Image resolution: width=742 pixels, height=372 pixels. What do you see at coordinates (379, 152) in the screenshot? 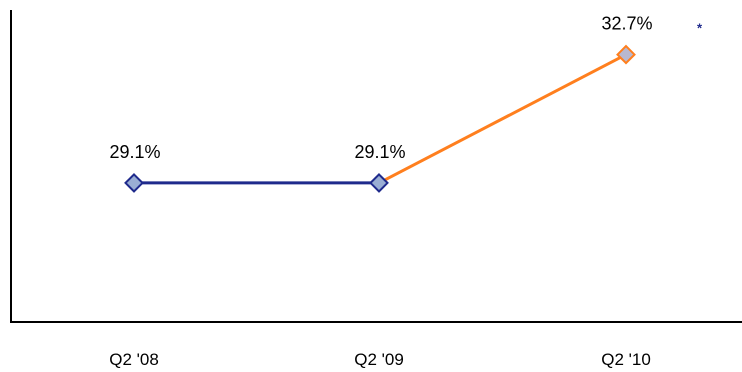
I see `data-label-2: 29.1%` at bounding box center [379, 152].